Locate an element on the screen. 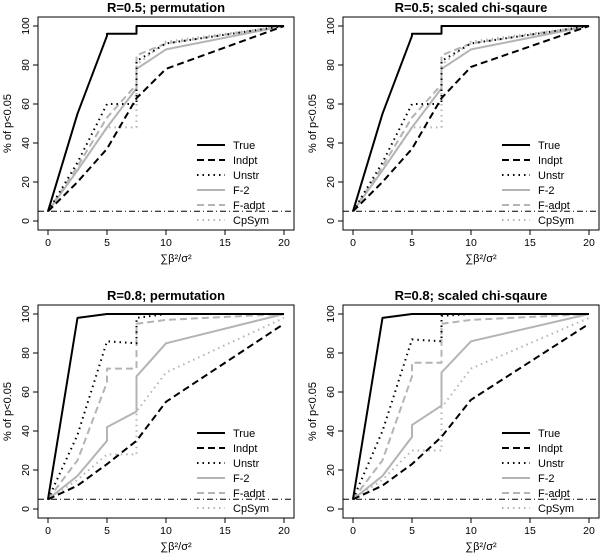 This screenshot has height=558, width=600. chart-title: R=0.8; scaled chi-sqaure is located at coordinates (471, 295).